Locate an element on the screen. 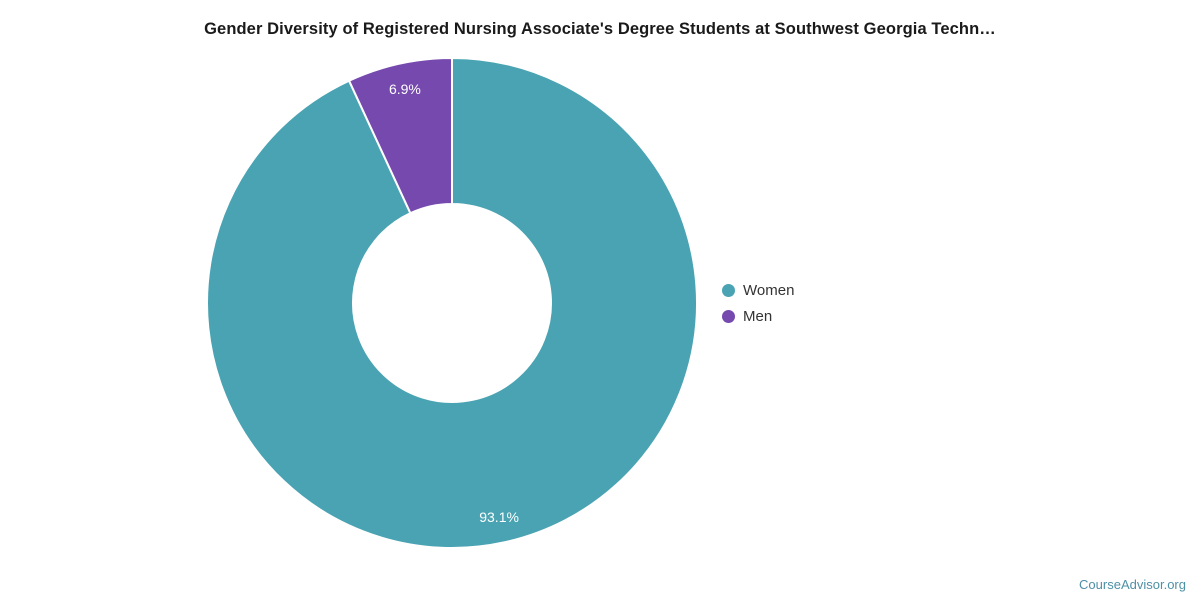  legend: Women Men is located at coordinates (758, 303).